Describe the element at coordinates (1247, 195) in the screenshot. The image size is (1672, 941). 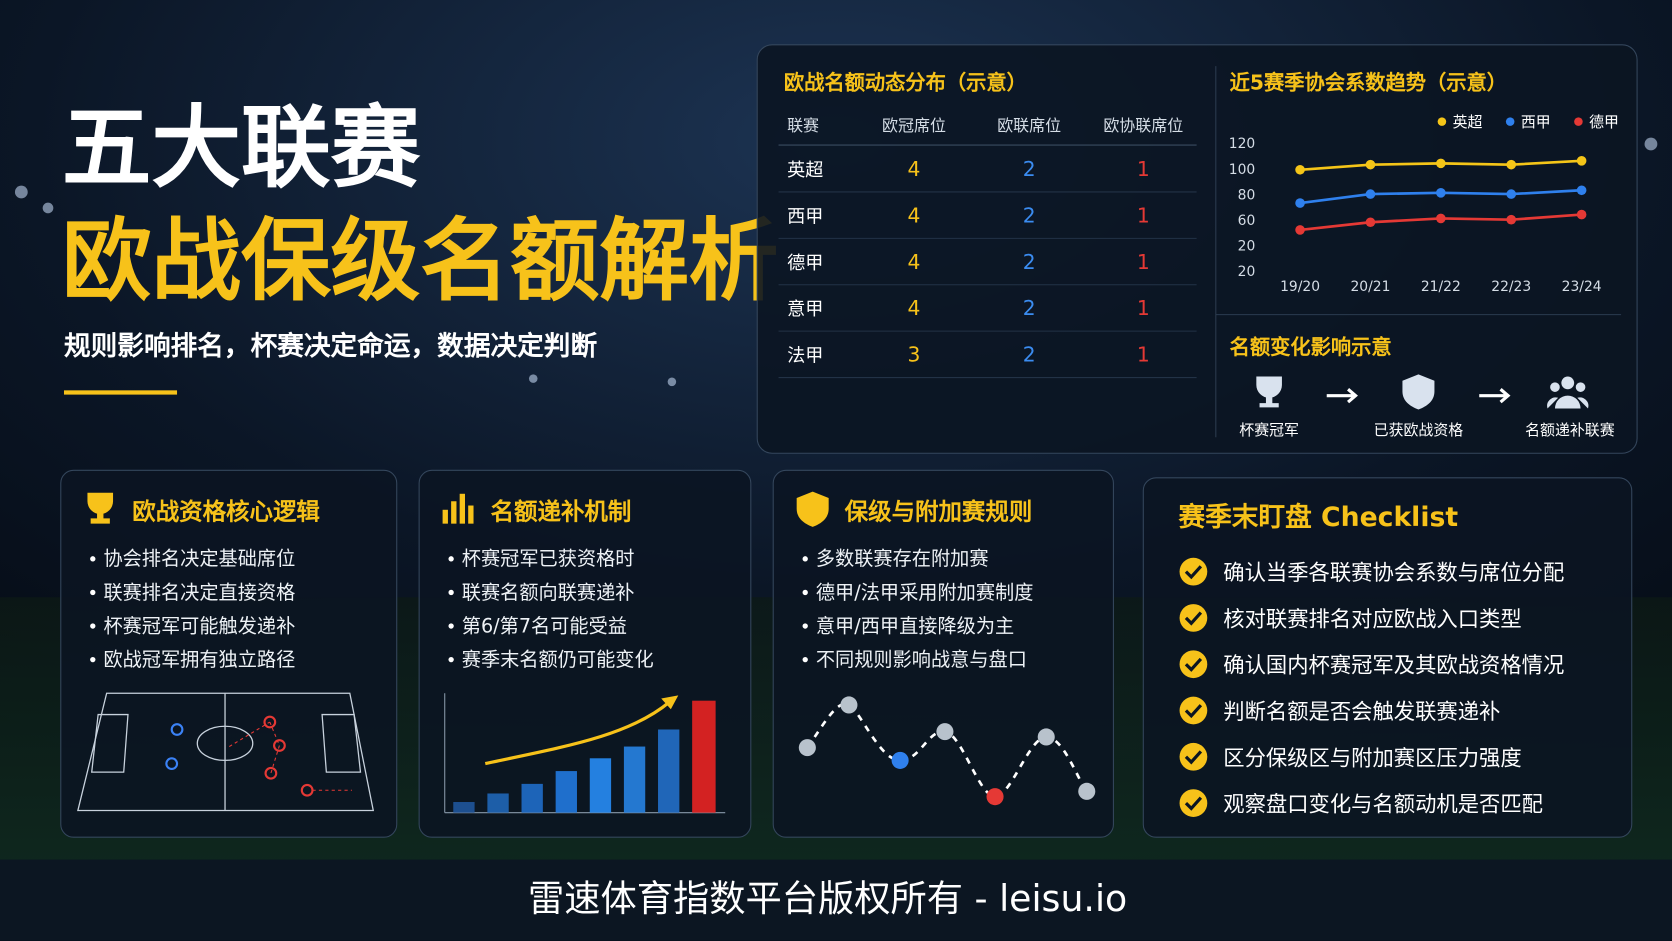
I see `y-tick-label: 80` at that location.